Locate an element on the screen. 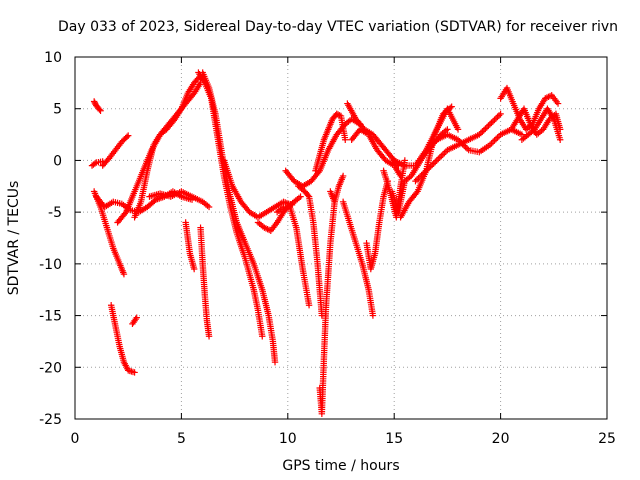  y-tick-label: -20 is located at coordinates (50, 368).